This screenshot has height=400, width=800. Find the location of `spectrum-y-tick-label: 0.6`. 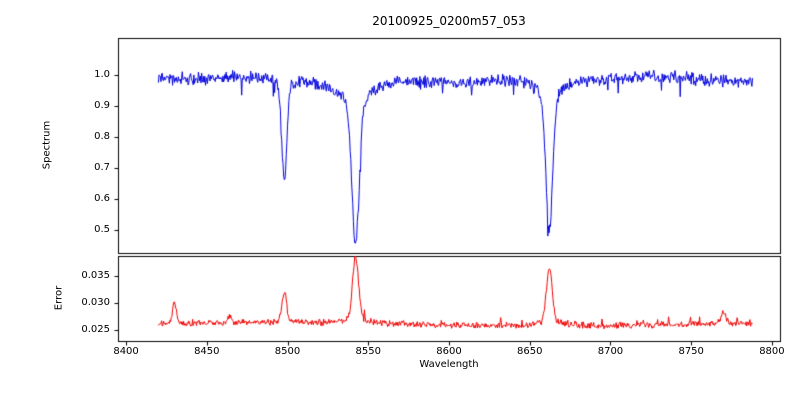

spectrum-y-tick-label: 0.6 is located at coordinates (102, 198).